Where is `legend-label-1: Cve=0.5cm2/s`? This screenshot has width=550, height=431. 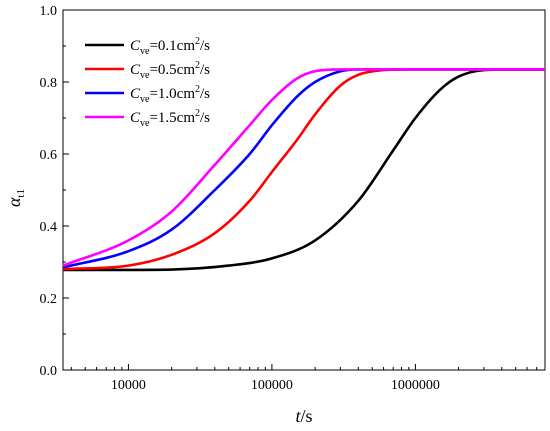
legend-label-1: Cve=0.5cm2/s is located at coordinates (170, 70).